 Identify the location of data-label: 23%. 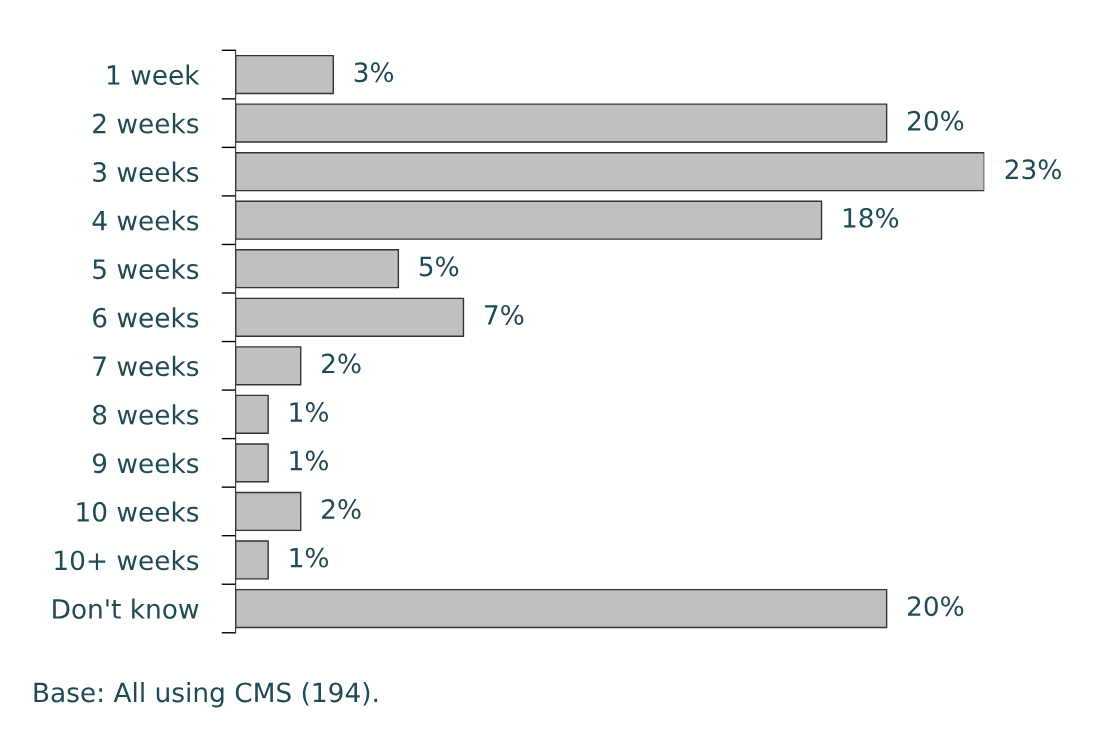
(1033, 169).